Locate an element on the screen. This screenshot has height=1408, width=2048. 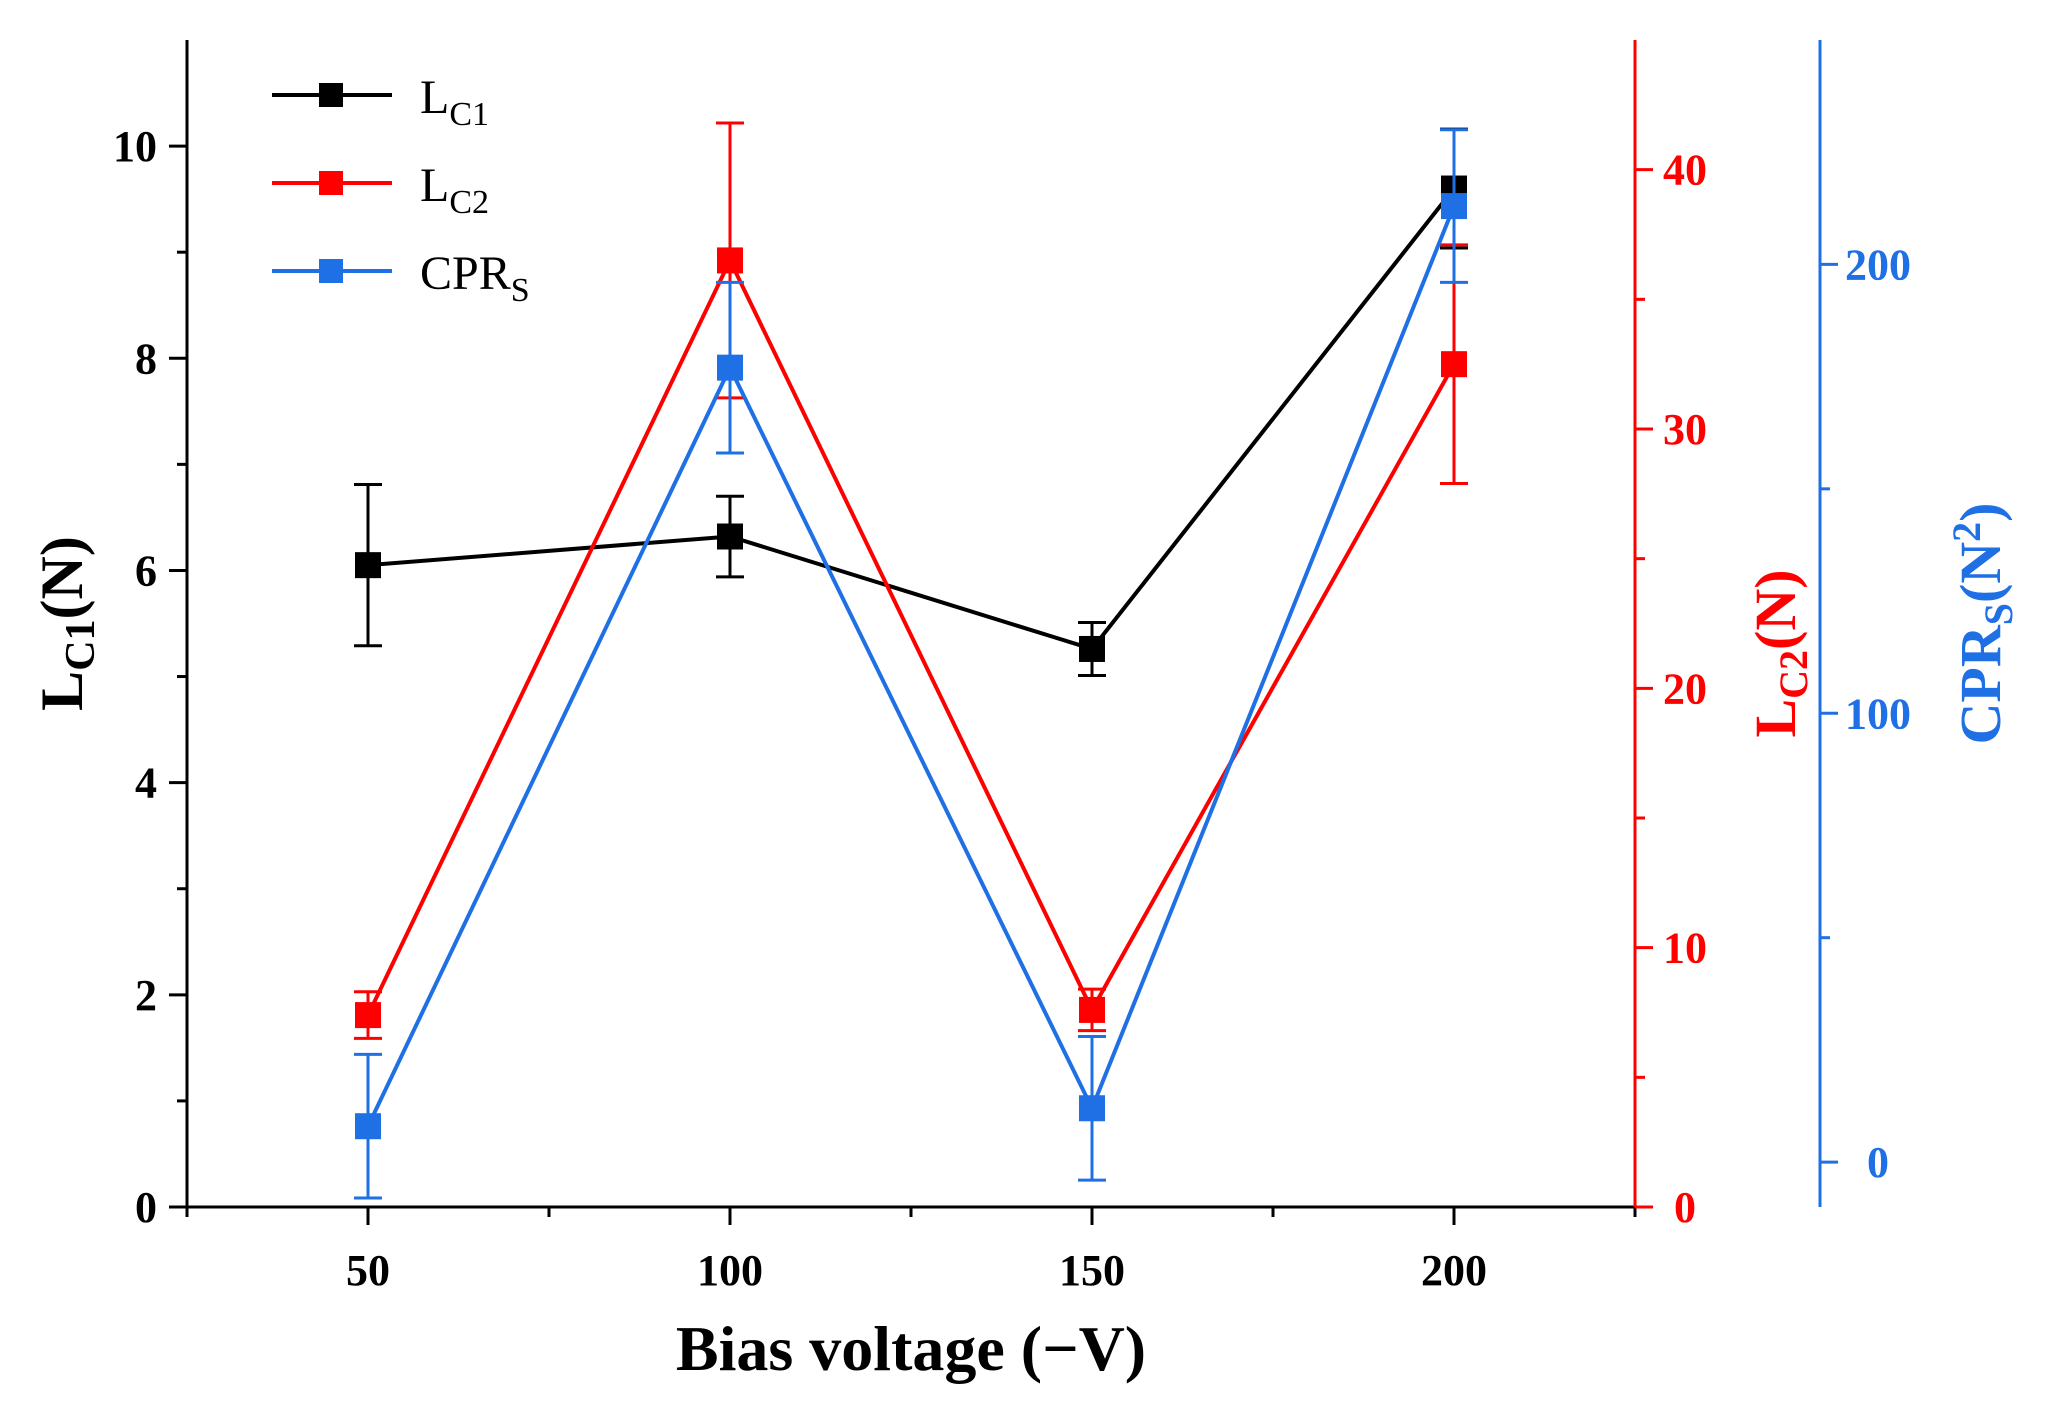
left-y-tick-label: 8 is located at coordinates (146, 358).